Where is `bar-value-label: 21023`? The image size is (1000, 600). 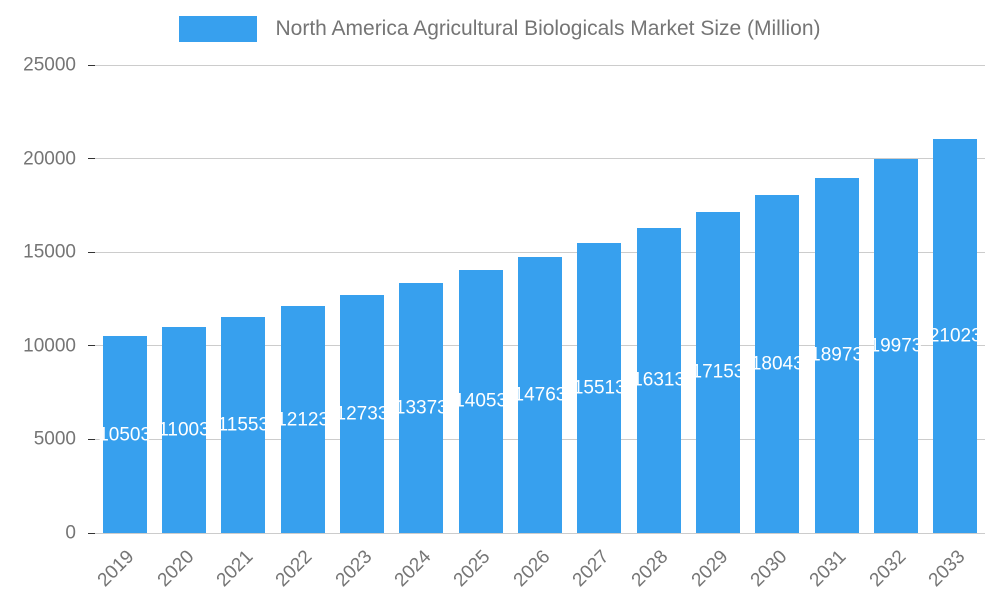
bar-value-label: 21023 is located at coordinates (955, 336).